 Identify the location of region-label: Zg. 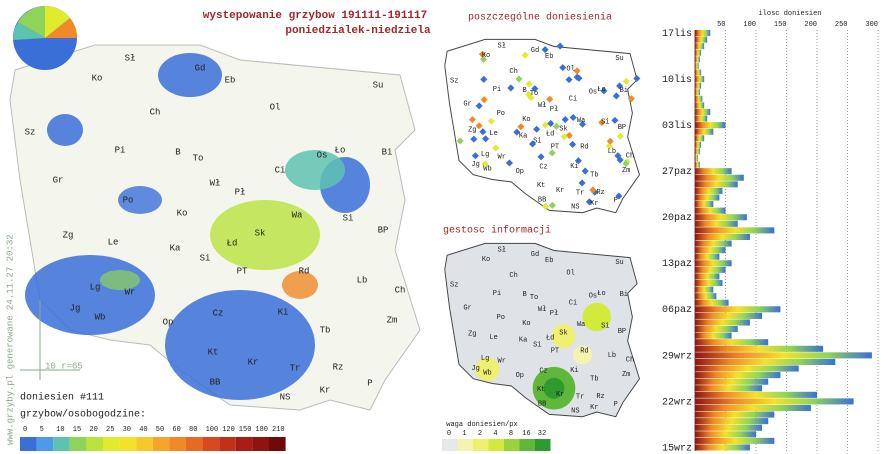
(472, 334).